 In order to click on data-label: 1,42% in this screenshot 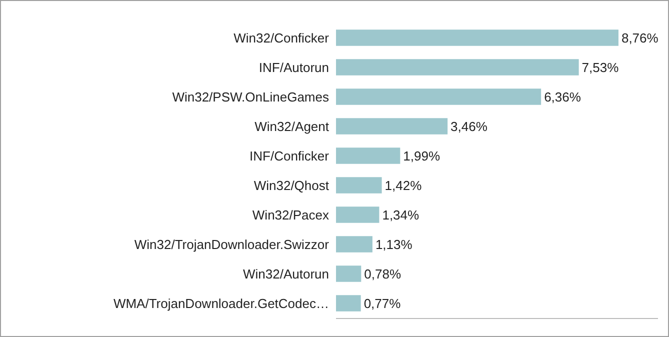, I will do `click(403, 185)`.